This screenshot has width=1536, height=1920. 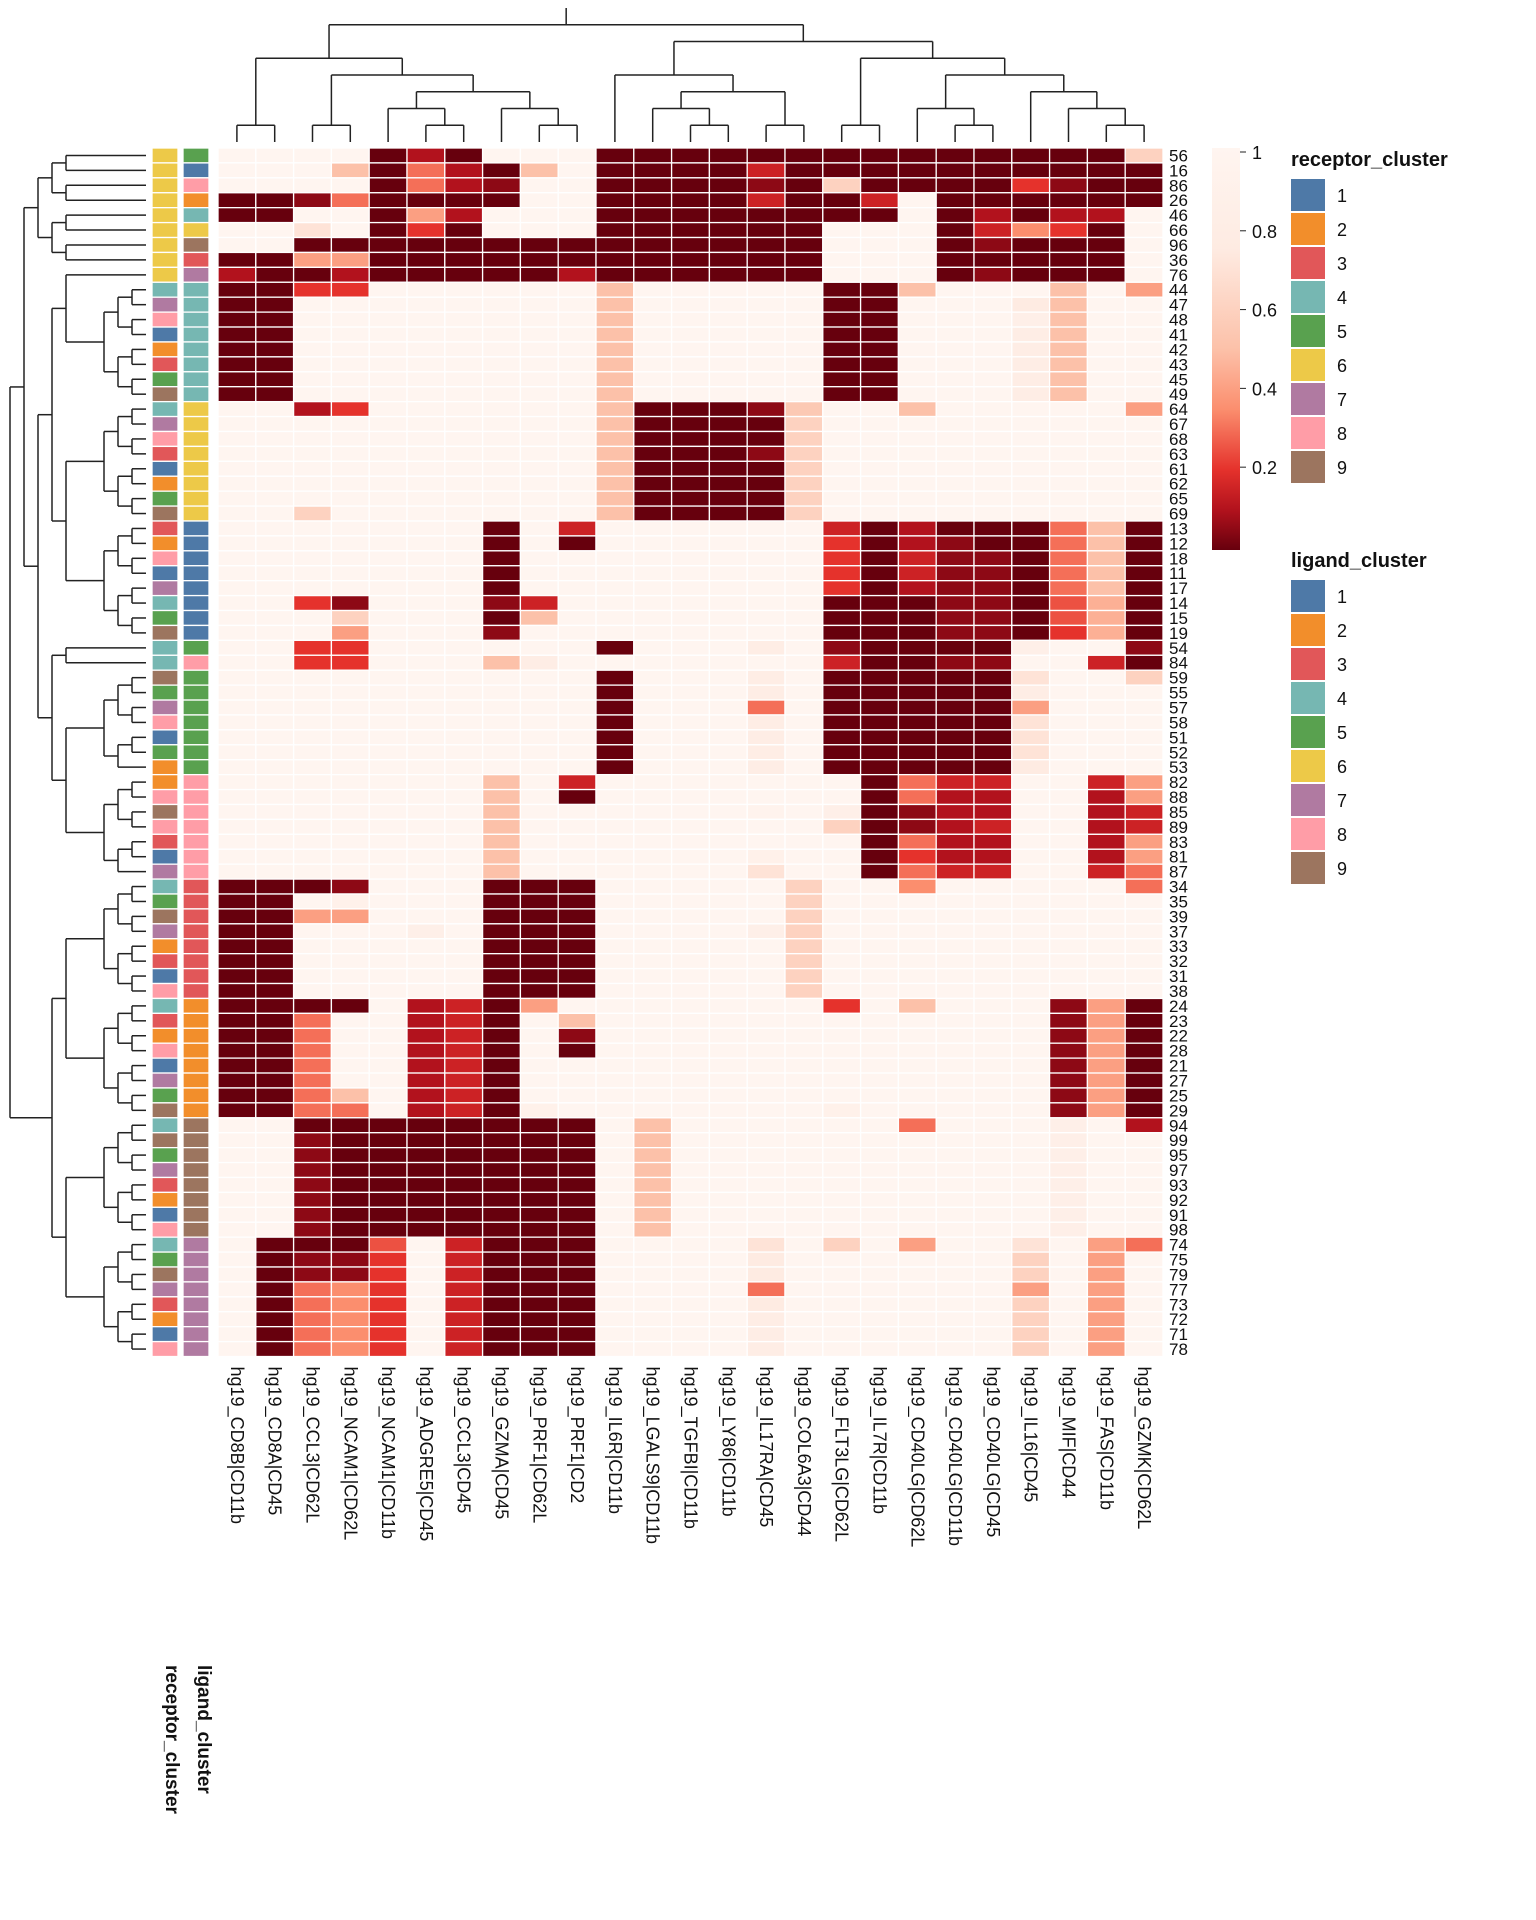 I want to click on legend-swatch, so click(x=1308, y=596).